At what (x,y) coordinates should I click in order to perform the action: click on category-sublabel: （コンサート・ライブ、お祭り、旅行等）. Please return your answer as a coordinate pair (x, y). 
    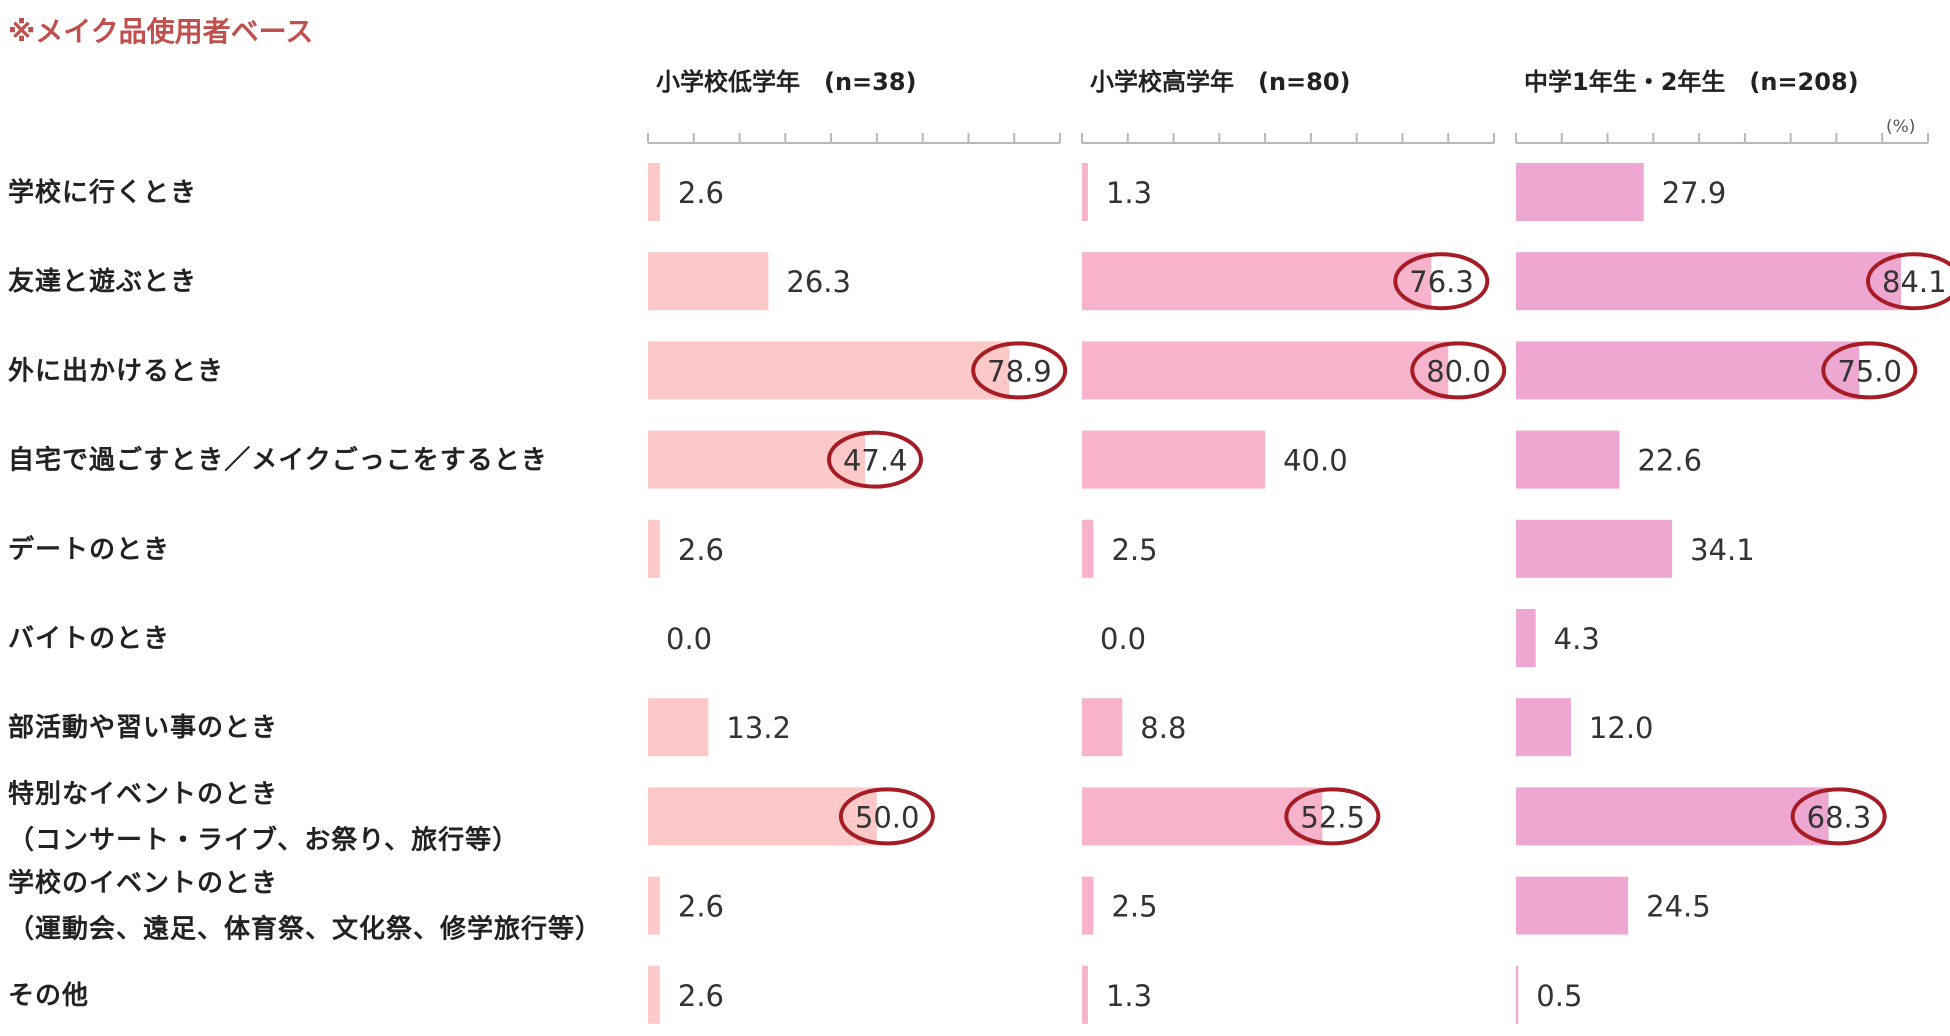
    Looking at the image, I should click on (263, 839).